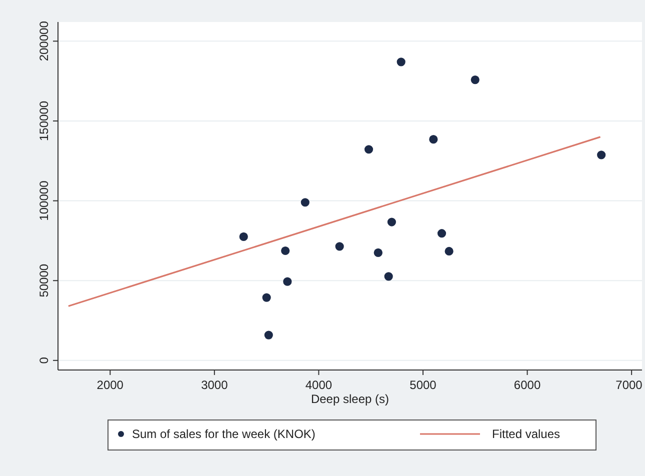 This screenshot has width=645, height=476. What do you see at coordinates (318, 385) in the screenshot?
I see `x-tick-label: 4000` at bounding box center [318, 385].